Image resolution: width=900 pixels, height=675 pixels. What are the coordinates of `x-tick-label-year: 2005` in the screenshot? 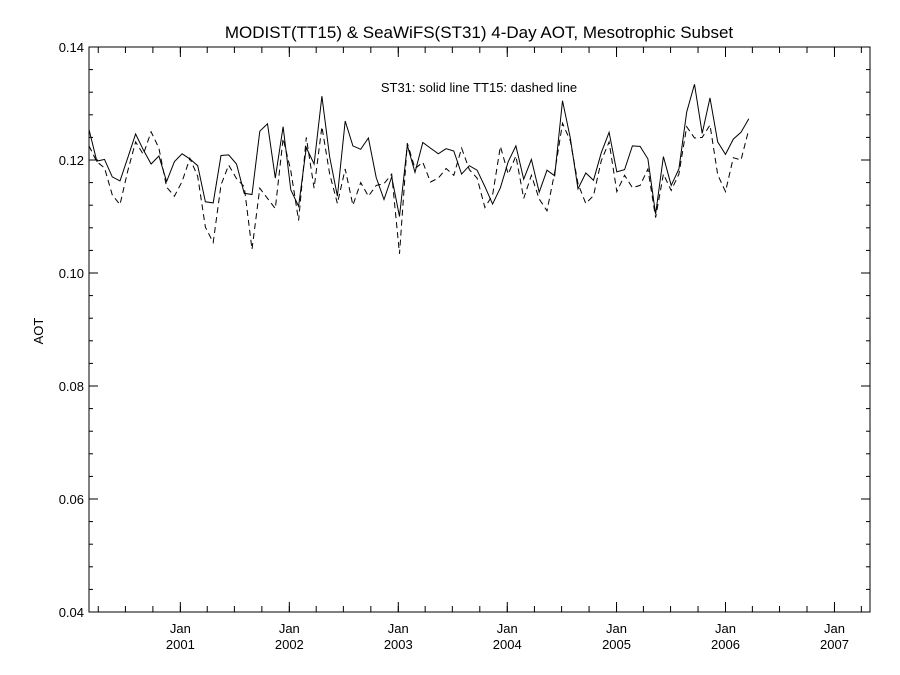 It's located at (616, 644).